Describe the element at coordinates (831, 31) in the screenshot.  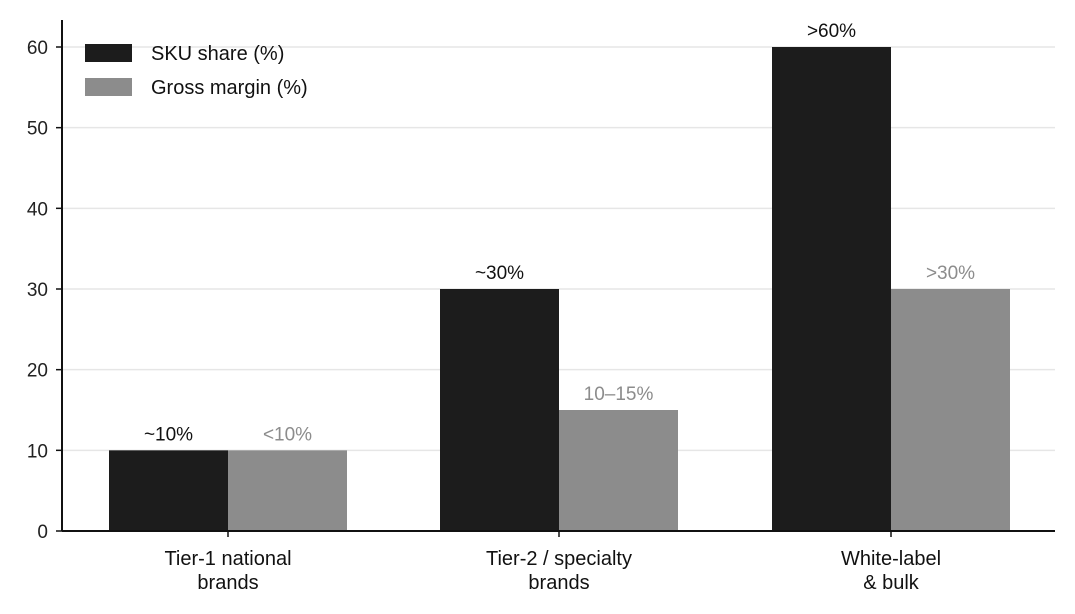
I see `bar-value-label: >60%` at that location.